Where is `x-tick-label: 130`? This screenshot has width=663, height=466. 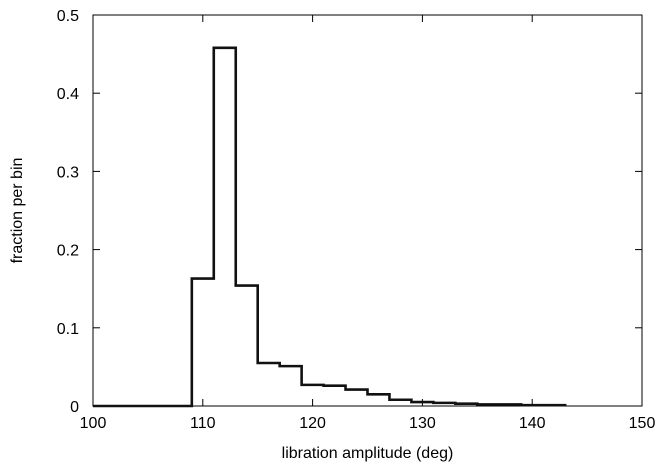
x-tick-label: 130 is located at coordinates (422, 423).